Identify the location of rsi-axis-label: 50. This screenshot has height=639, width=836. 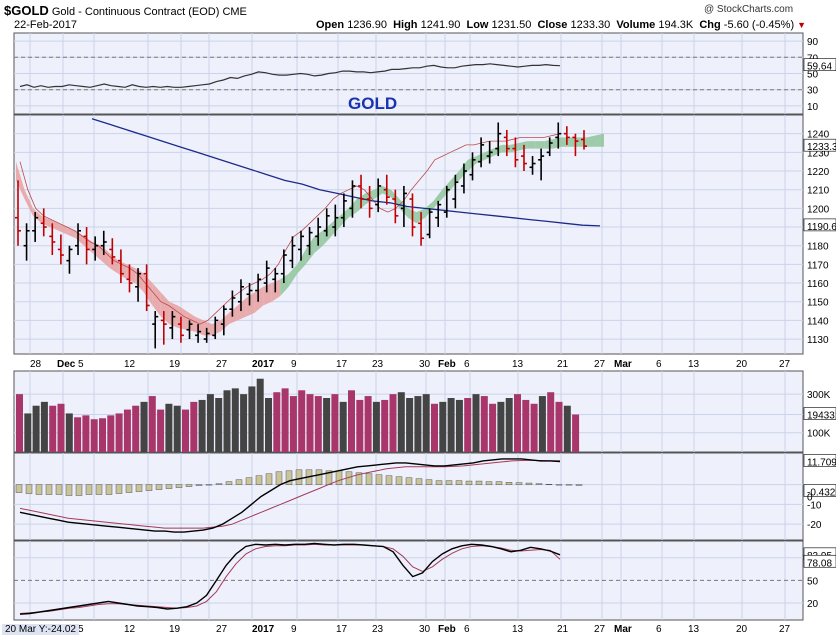
(813, 75).